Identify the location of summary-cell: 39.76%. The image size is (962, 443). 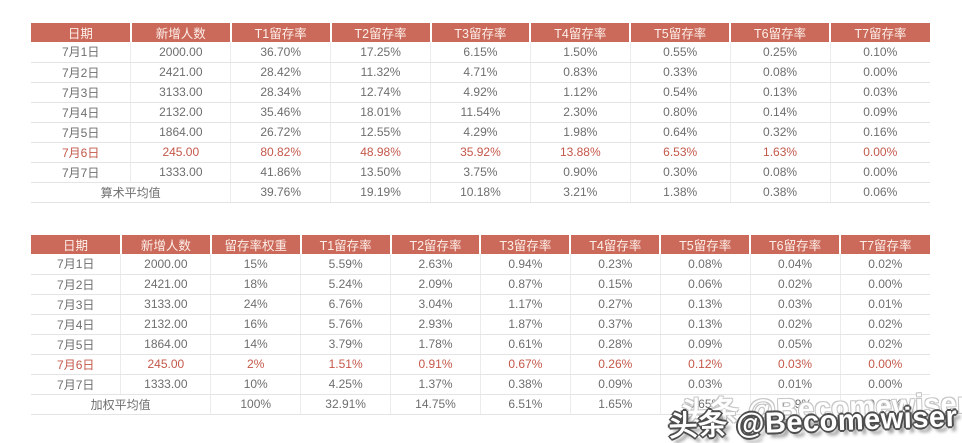
(280, 192).